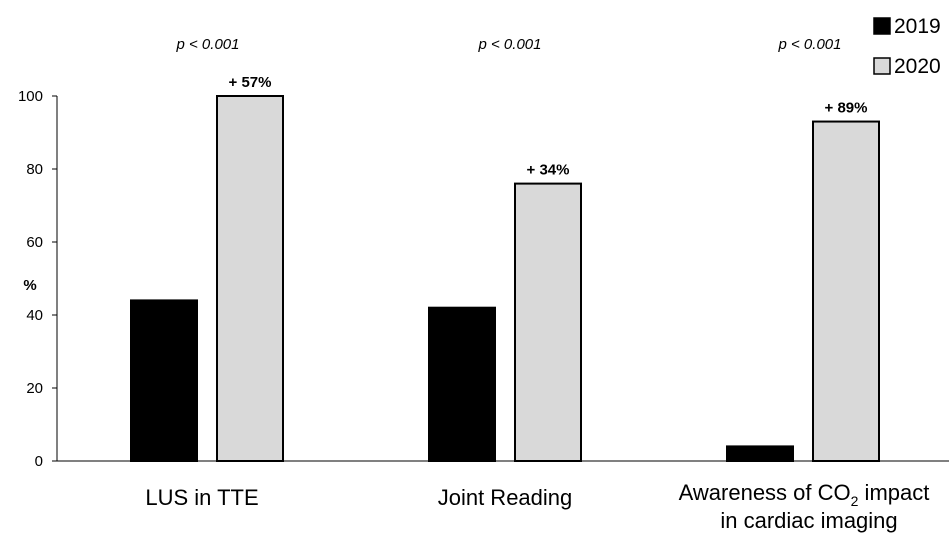 The width and height of the screenshot is (949, 538). I want to click on change-label: + 34%, so click(548, 170).